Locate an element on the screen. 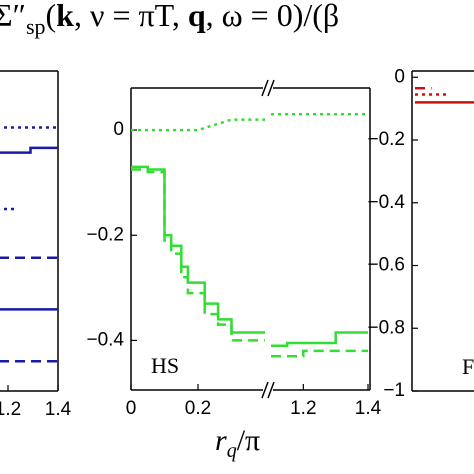 The image size is (474, 474). x-axis-label: rq/π is located at coordinates (237, 443).